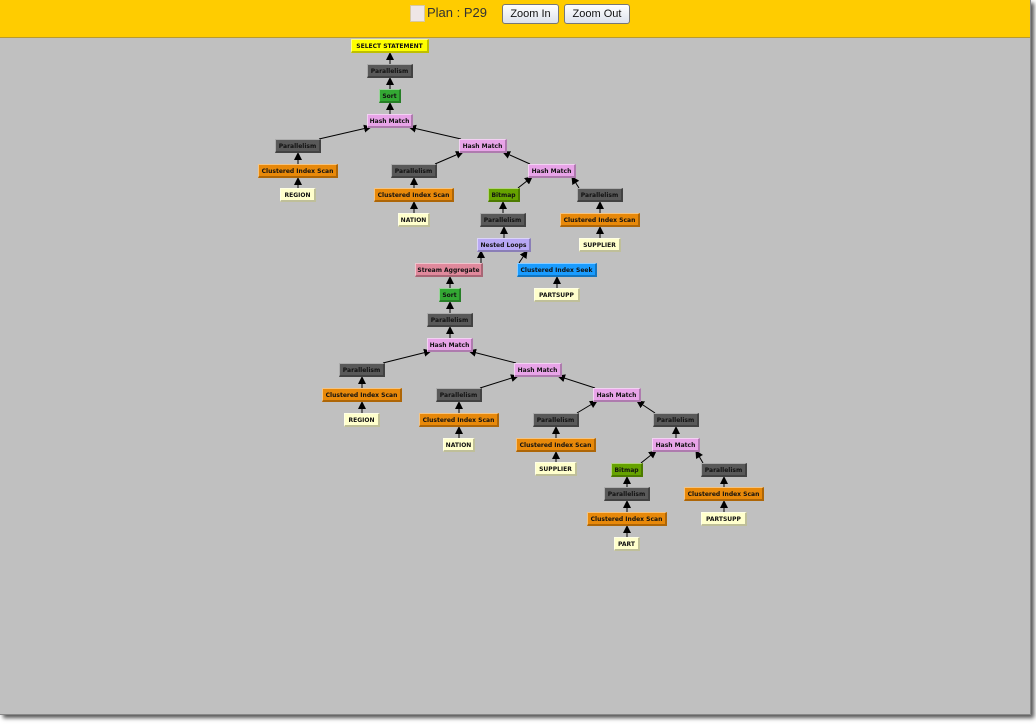 The width and height of the screenshot is (1036, 724). I want to click on toolbar: Plan : P29 Zoom In Zoom Out, so click(515, 19).